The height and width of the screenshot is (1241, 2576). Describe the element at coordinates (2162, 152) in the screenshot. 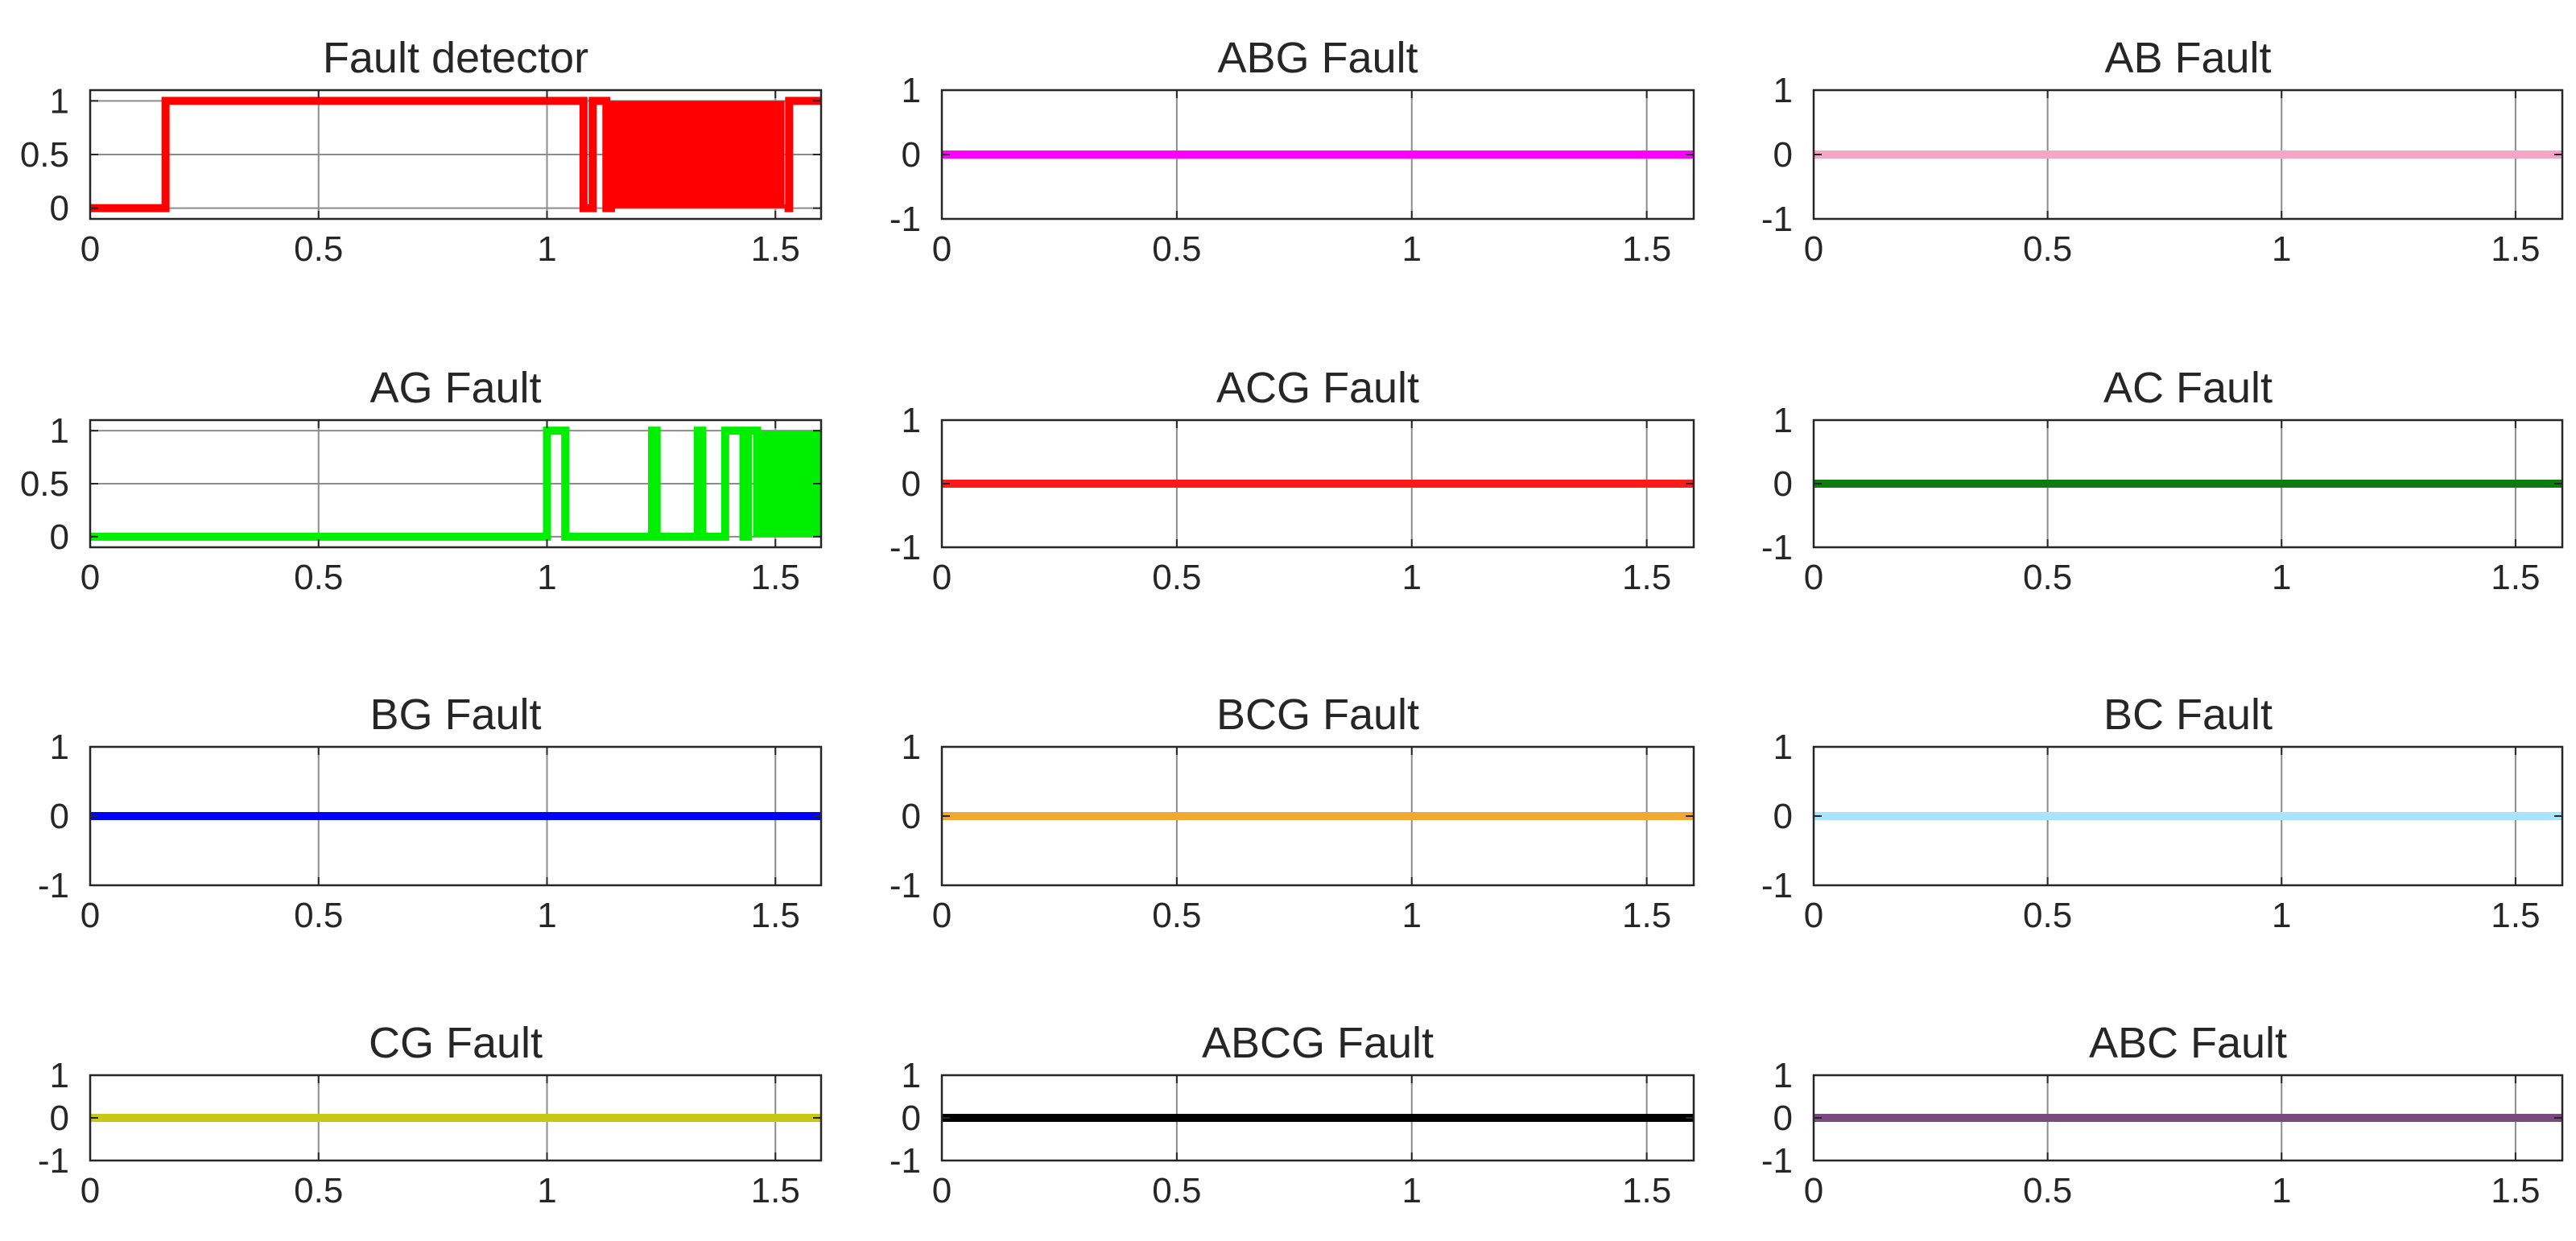

I see `subplot-ab-fault: 0 0.5 1 1.5 -1 0 1 AB Fault` at that location.